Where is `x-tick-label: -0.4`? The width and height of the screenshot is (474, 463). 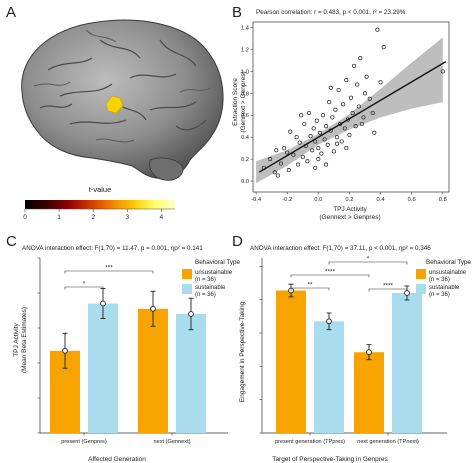 x-tick-label: -0.4 is located at coordinates (256, 200).